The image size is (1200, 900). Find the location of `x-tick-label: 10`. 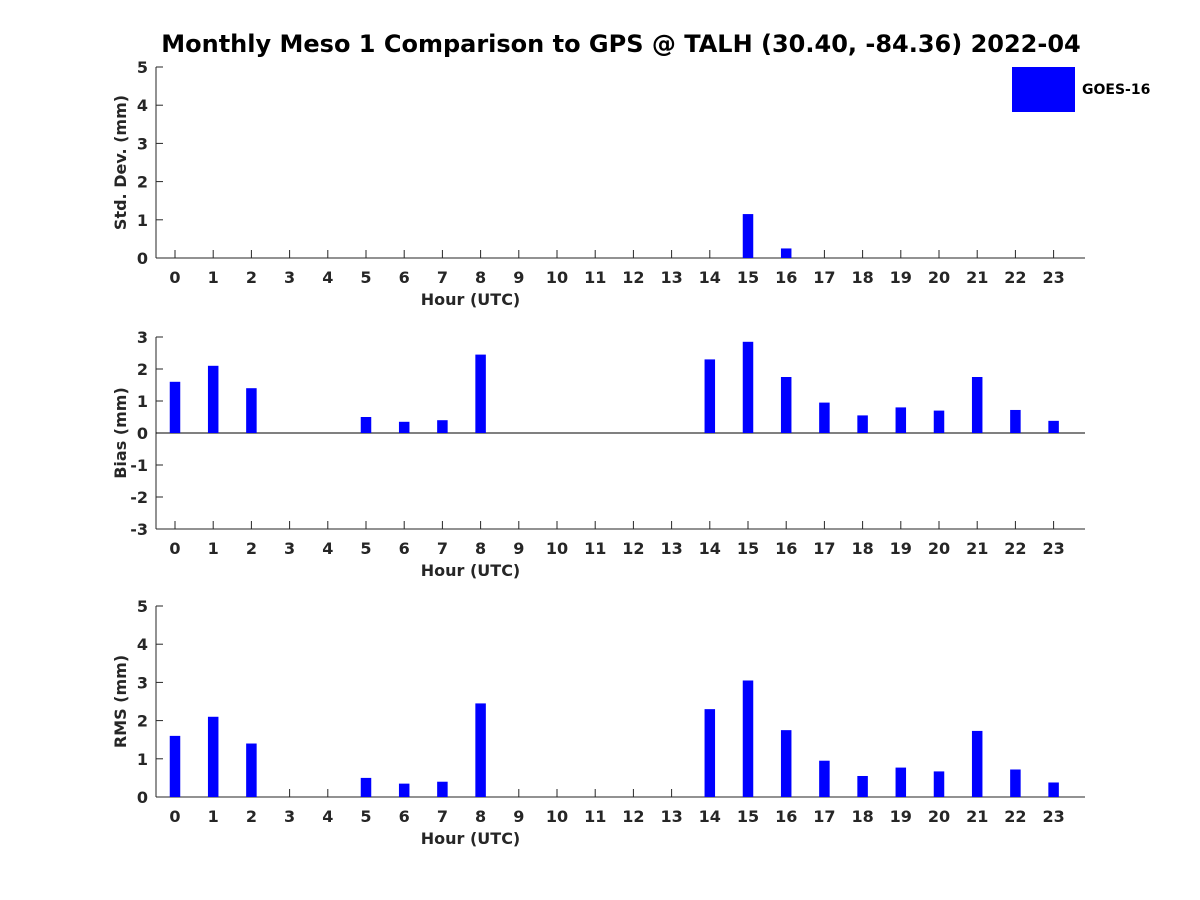

x-tick-label: 10 is located at coordinates (557, 548).